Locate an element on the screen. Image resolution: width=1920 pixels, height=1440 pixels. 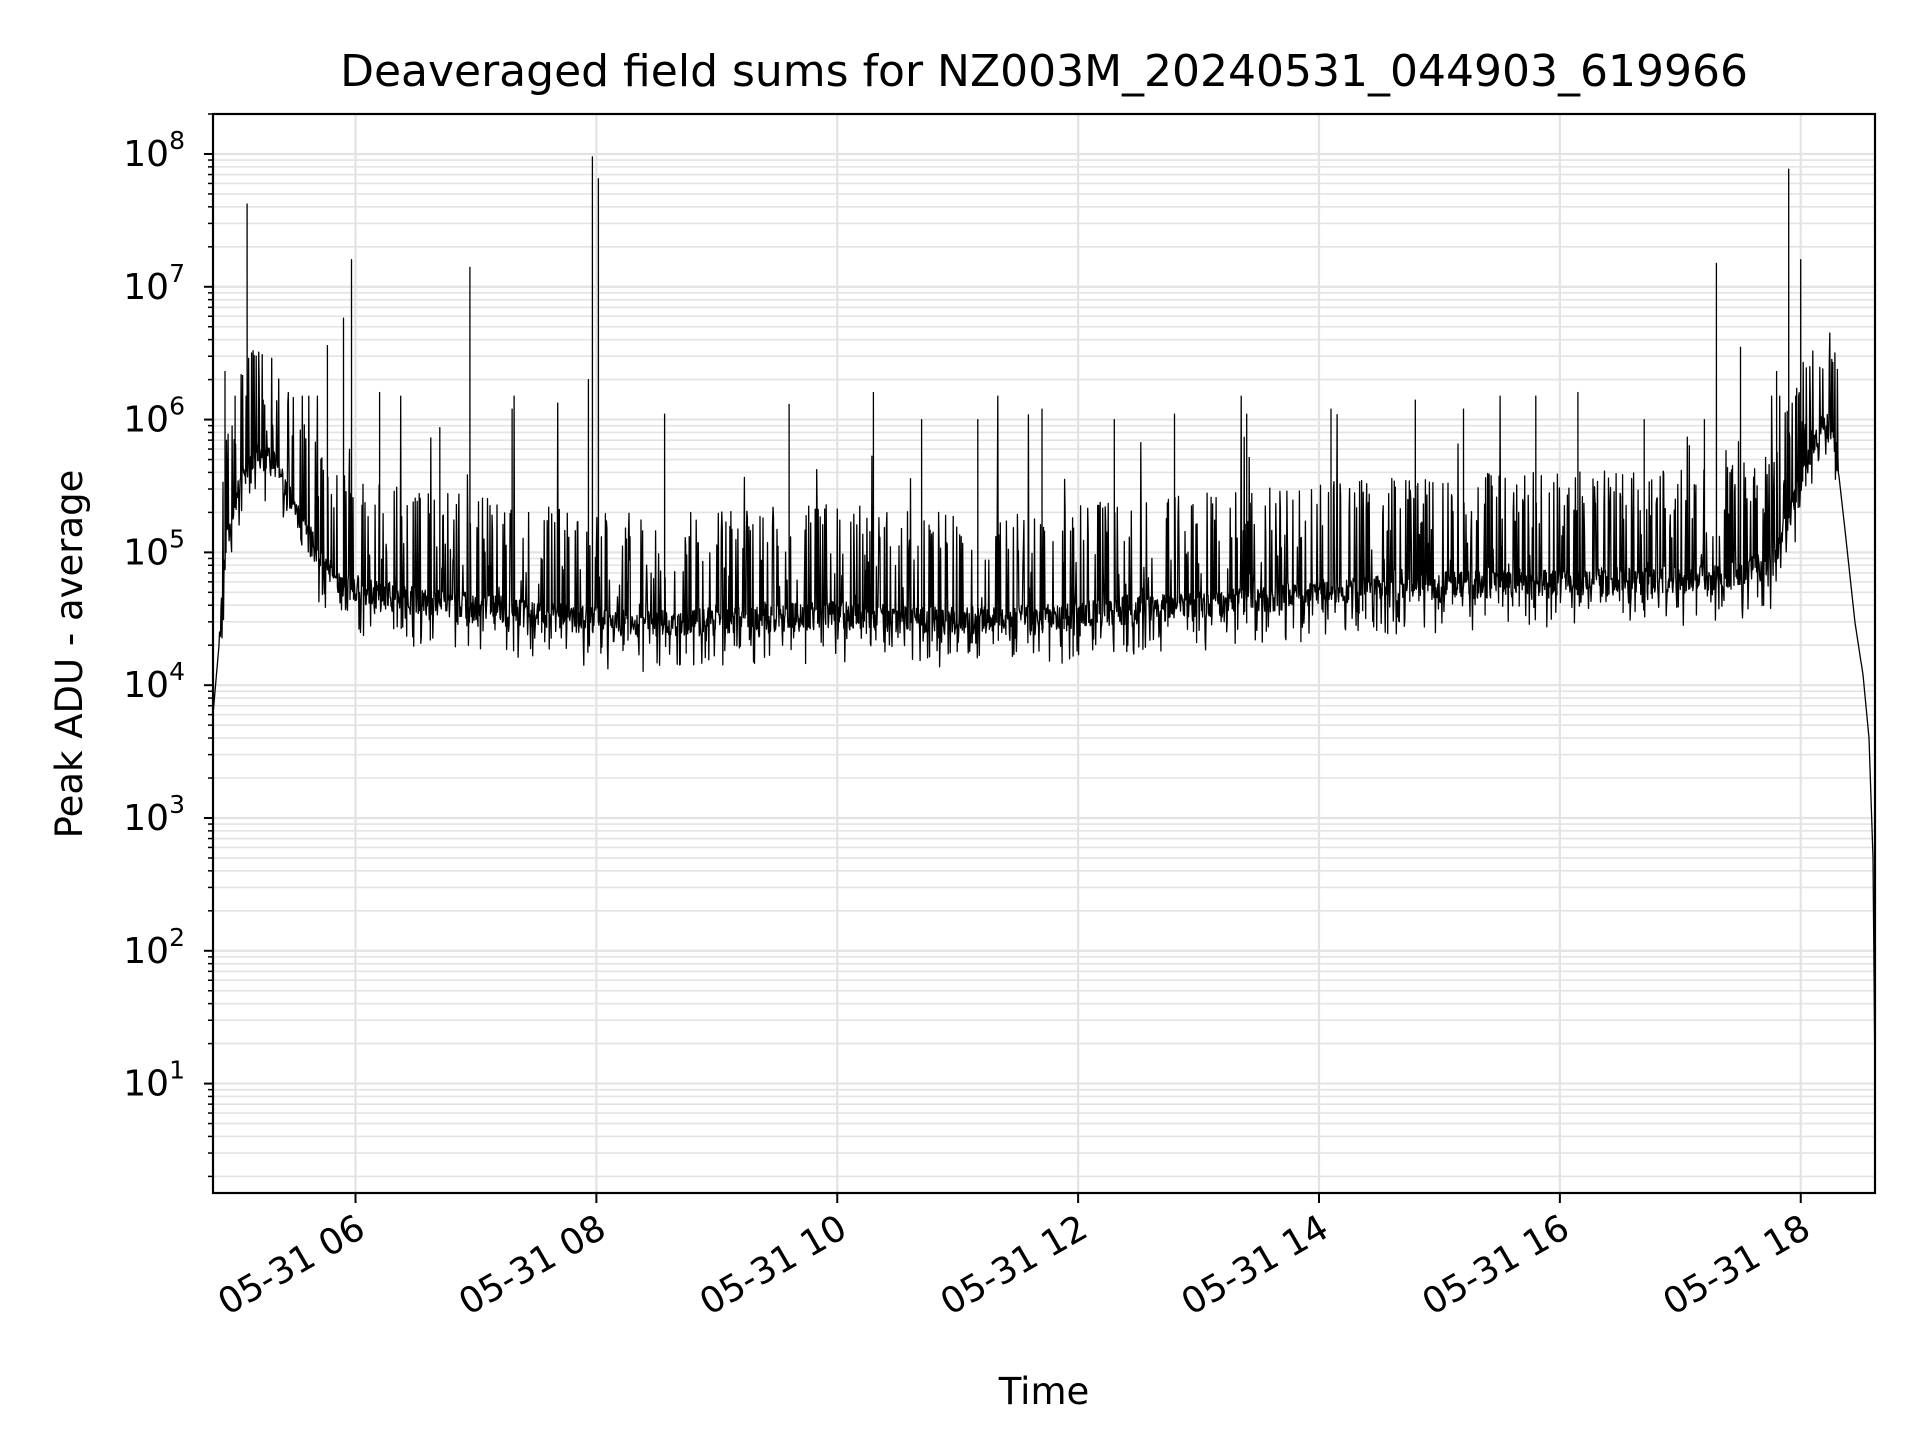
y-tick-label: 10⁷ is located at coordinates (154, 283).